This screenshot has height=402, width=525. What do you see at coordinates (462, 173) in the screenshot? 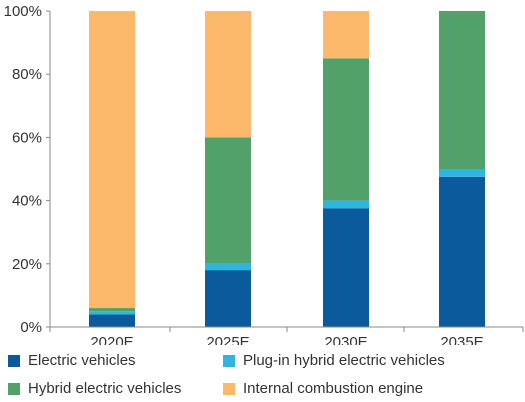
I see `bar-segment-2035e-plug-in-hybrid-electric-vehicles` at bounding box center [462, 173].